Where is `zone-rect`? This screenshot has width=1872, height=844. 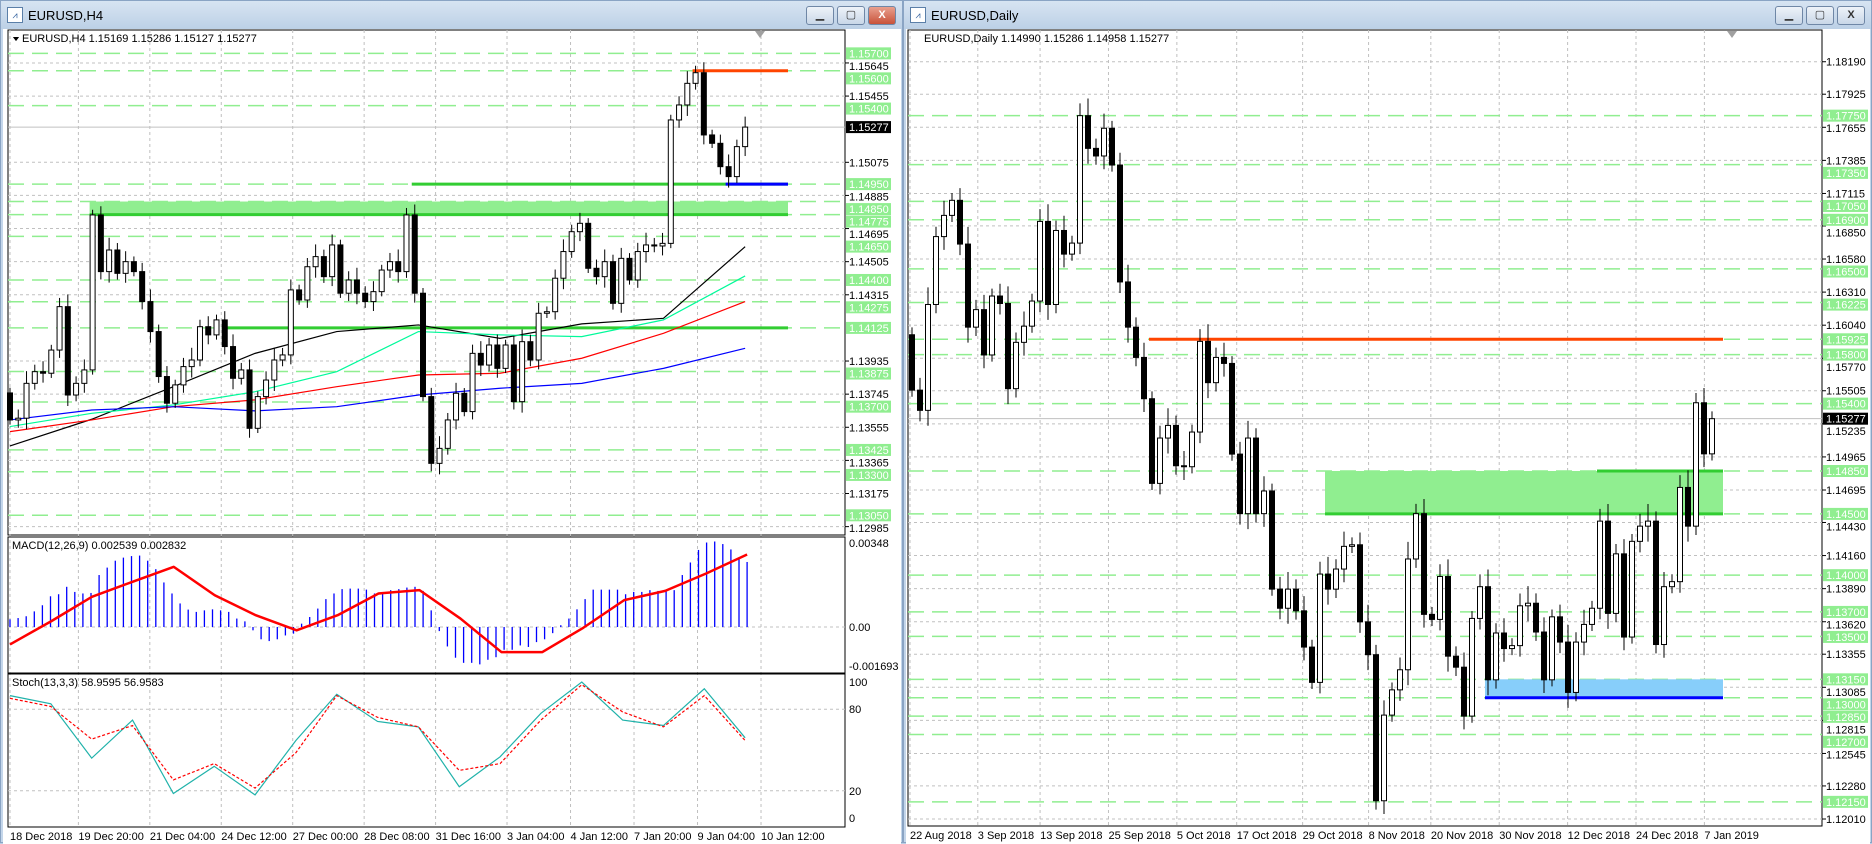 zone-rect is located at coordinates (1604, 688).